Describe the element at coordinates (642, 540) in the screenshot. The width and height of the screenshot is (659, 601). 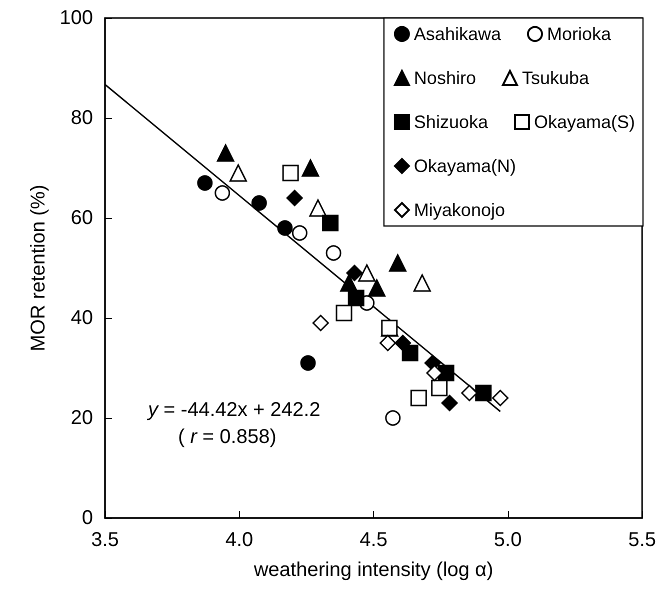
I see `x-tick-label: 5.5` at that location.